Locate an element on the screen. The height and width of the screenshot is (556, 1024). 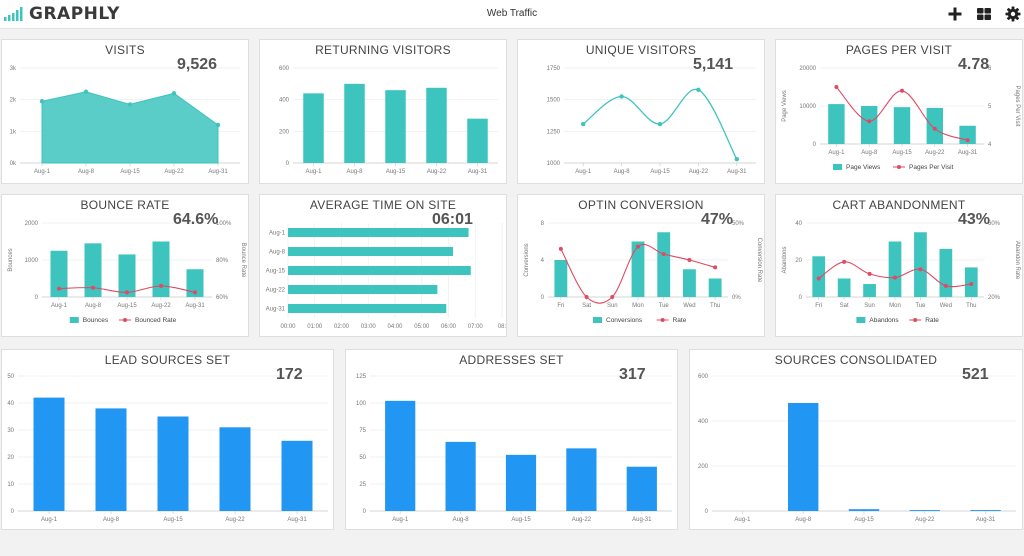
returning-visitors-title: RETURNING VISITORS is located at coordinates (383, 50).